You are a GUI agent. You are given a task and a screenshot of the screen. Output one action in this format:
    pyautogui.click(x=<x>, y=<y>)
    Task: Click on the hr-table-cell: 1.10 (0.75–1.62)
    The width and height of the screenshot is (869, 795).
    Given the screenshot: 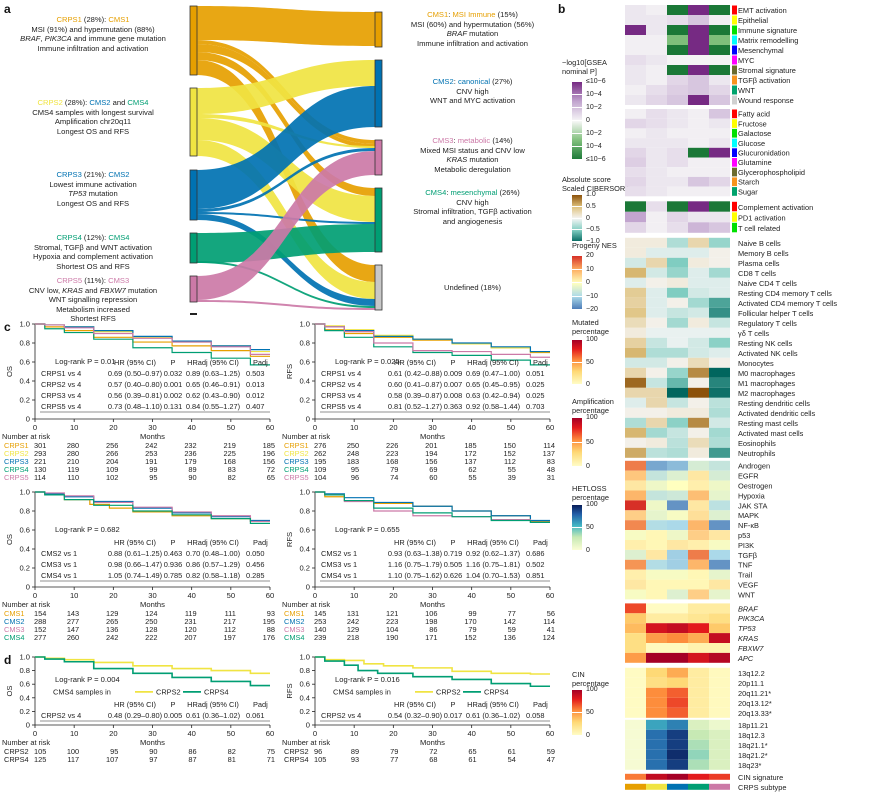 What is the action you would take?
    pyautogui.click(x=415, y=575)
    